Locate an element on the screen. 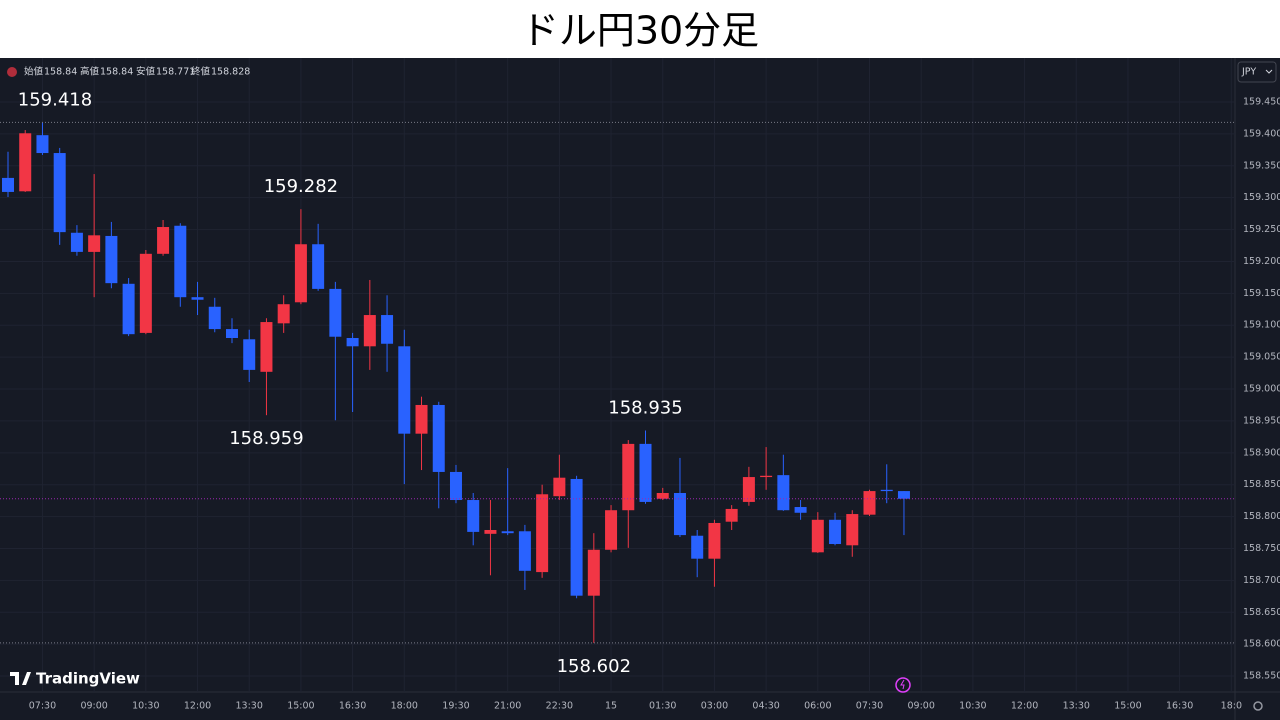 The image size is (1280, 720). alert-icon is located at coordinates (903, 685).